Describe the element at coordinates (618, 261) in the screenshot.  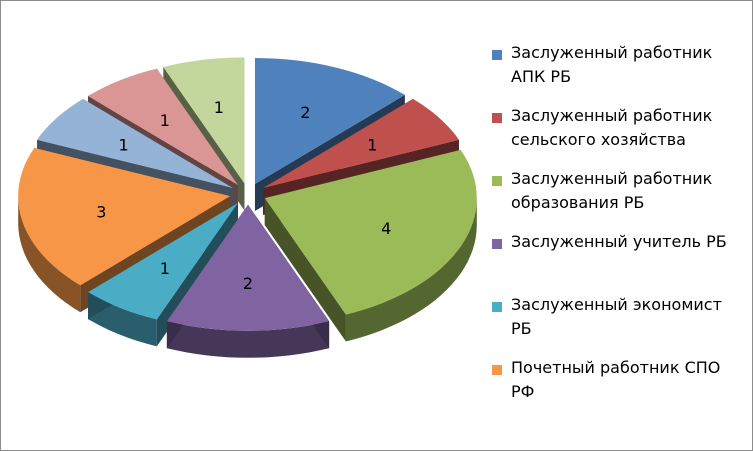
I see `legend-item-teacher: Заслуженный учитель РБ` at that location.